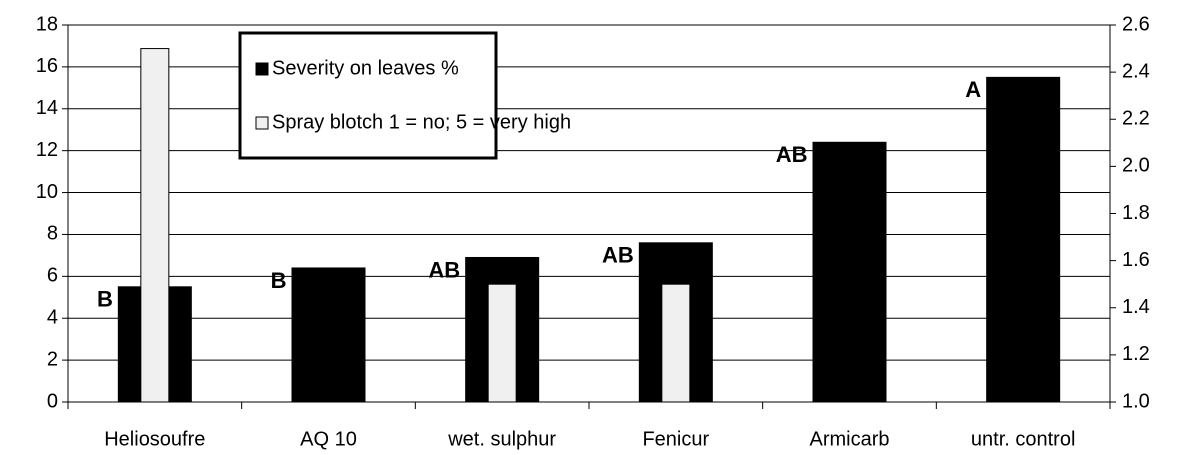 The width and height of the screenshot is (1187, 455). Describe the element at coordinates (849, 439) in the screenshot. I see `x-tick-label: Armicarb` at that location.